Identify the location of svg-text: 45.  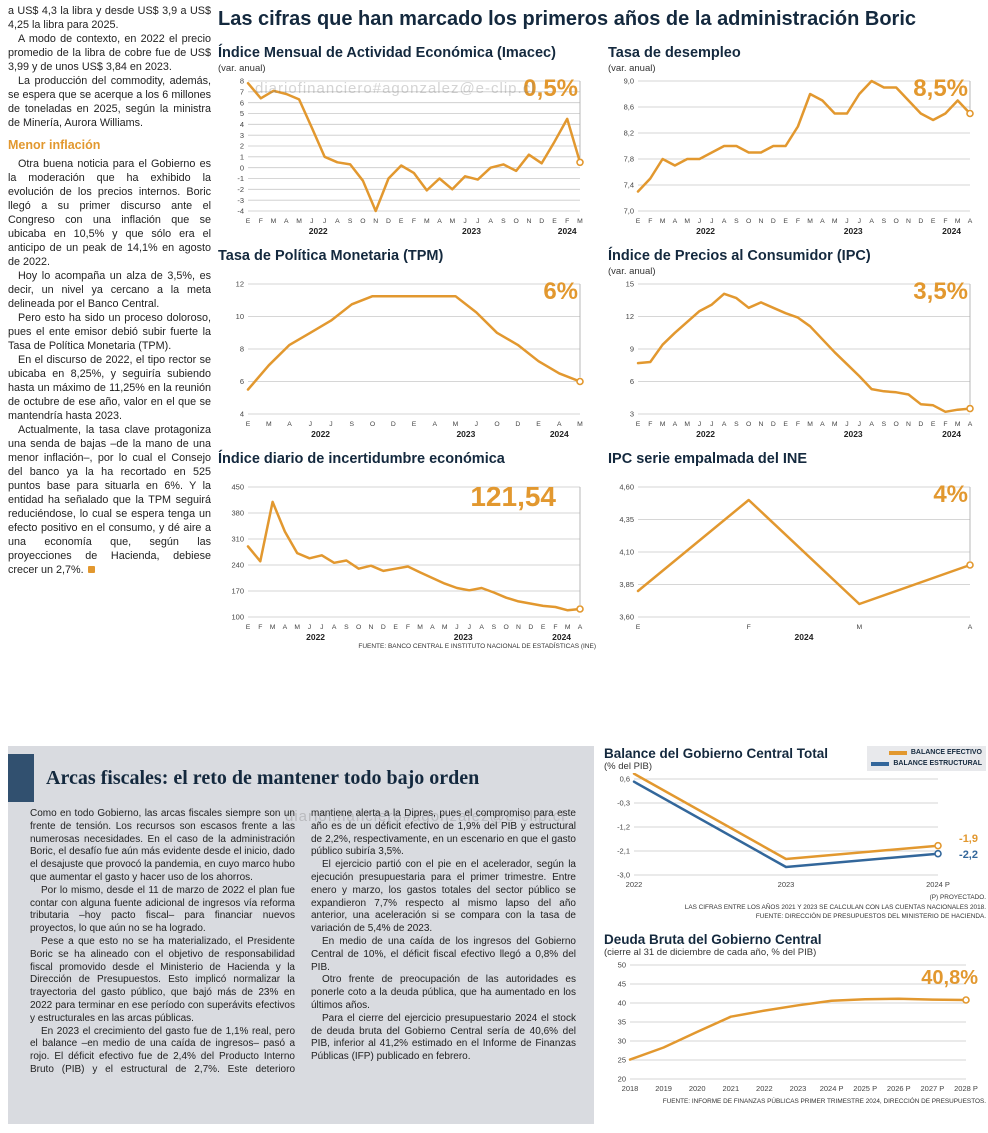
(622, 983).